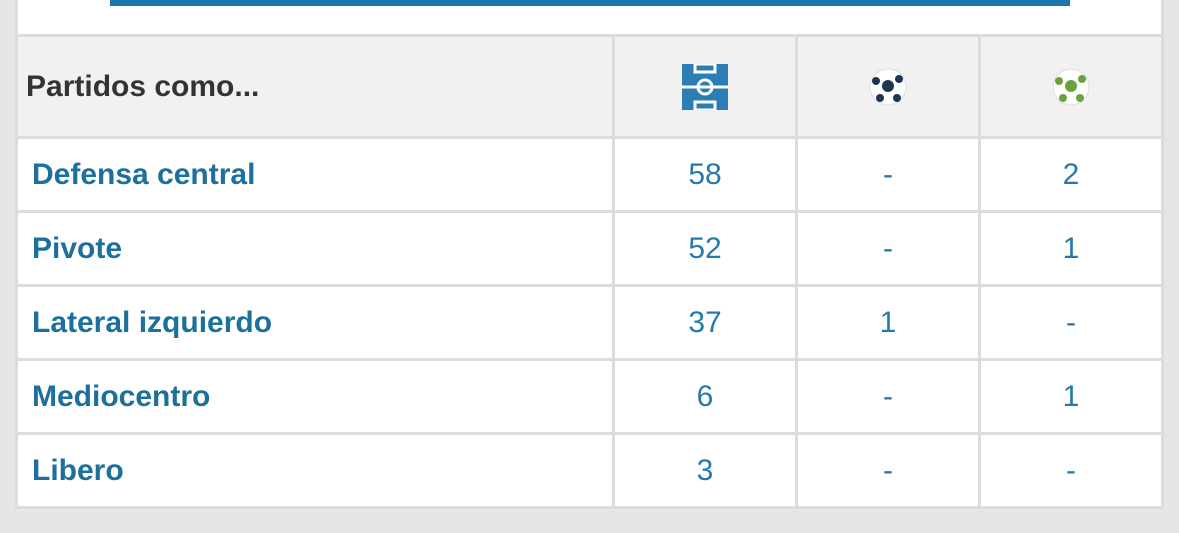 The image size is (1179, 533). I want to click on stat-cell: 3, so click(705, 470).